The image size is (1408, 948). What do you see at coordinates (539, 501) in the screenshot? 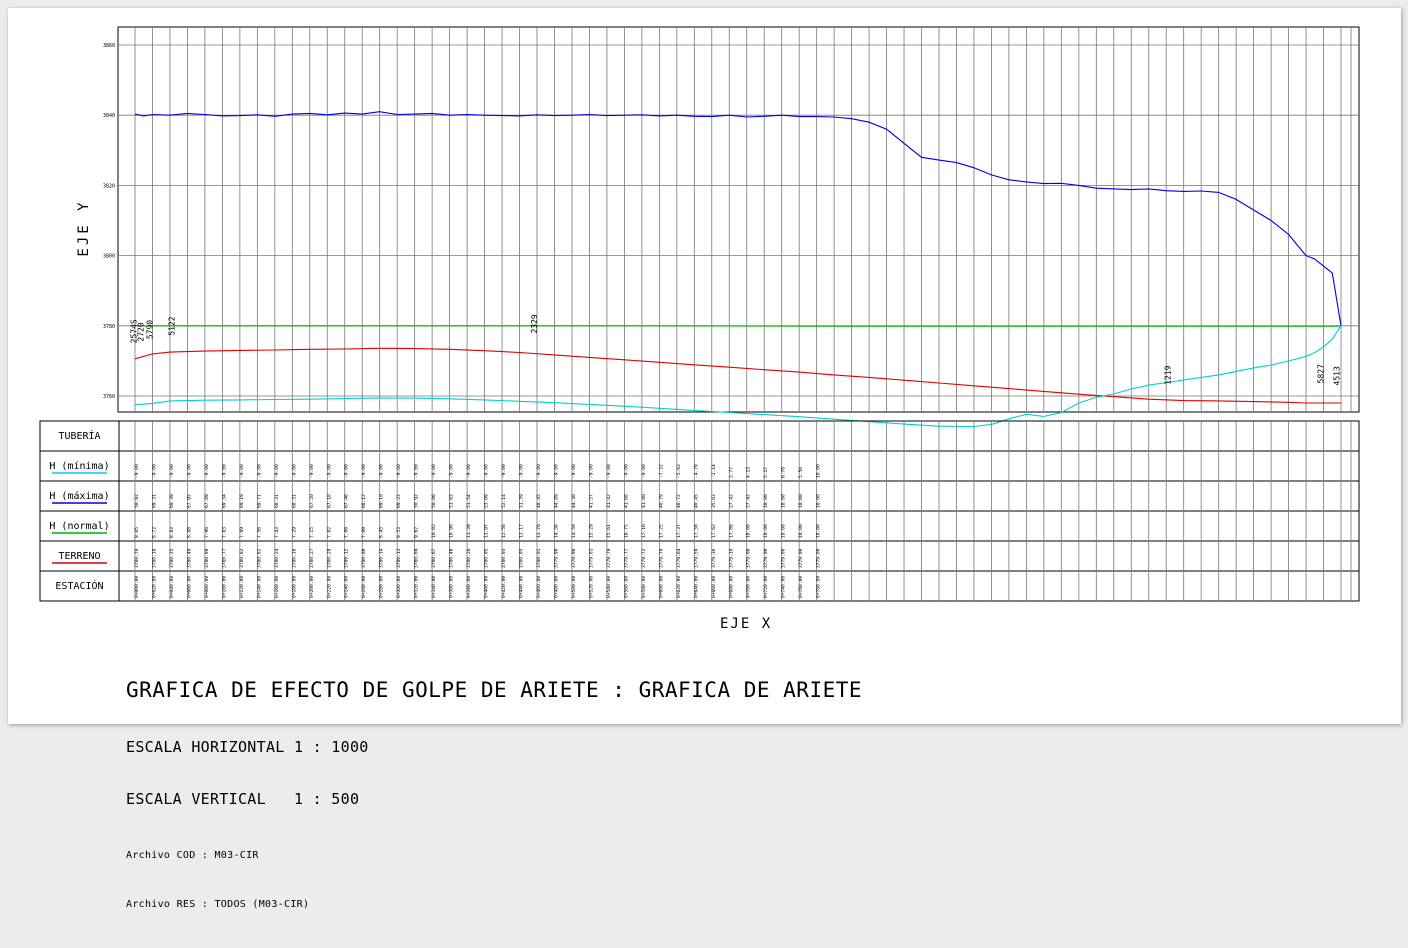
I see `profile-cell-value: 48.45` at bounding box center [539, 501].